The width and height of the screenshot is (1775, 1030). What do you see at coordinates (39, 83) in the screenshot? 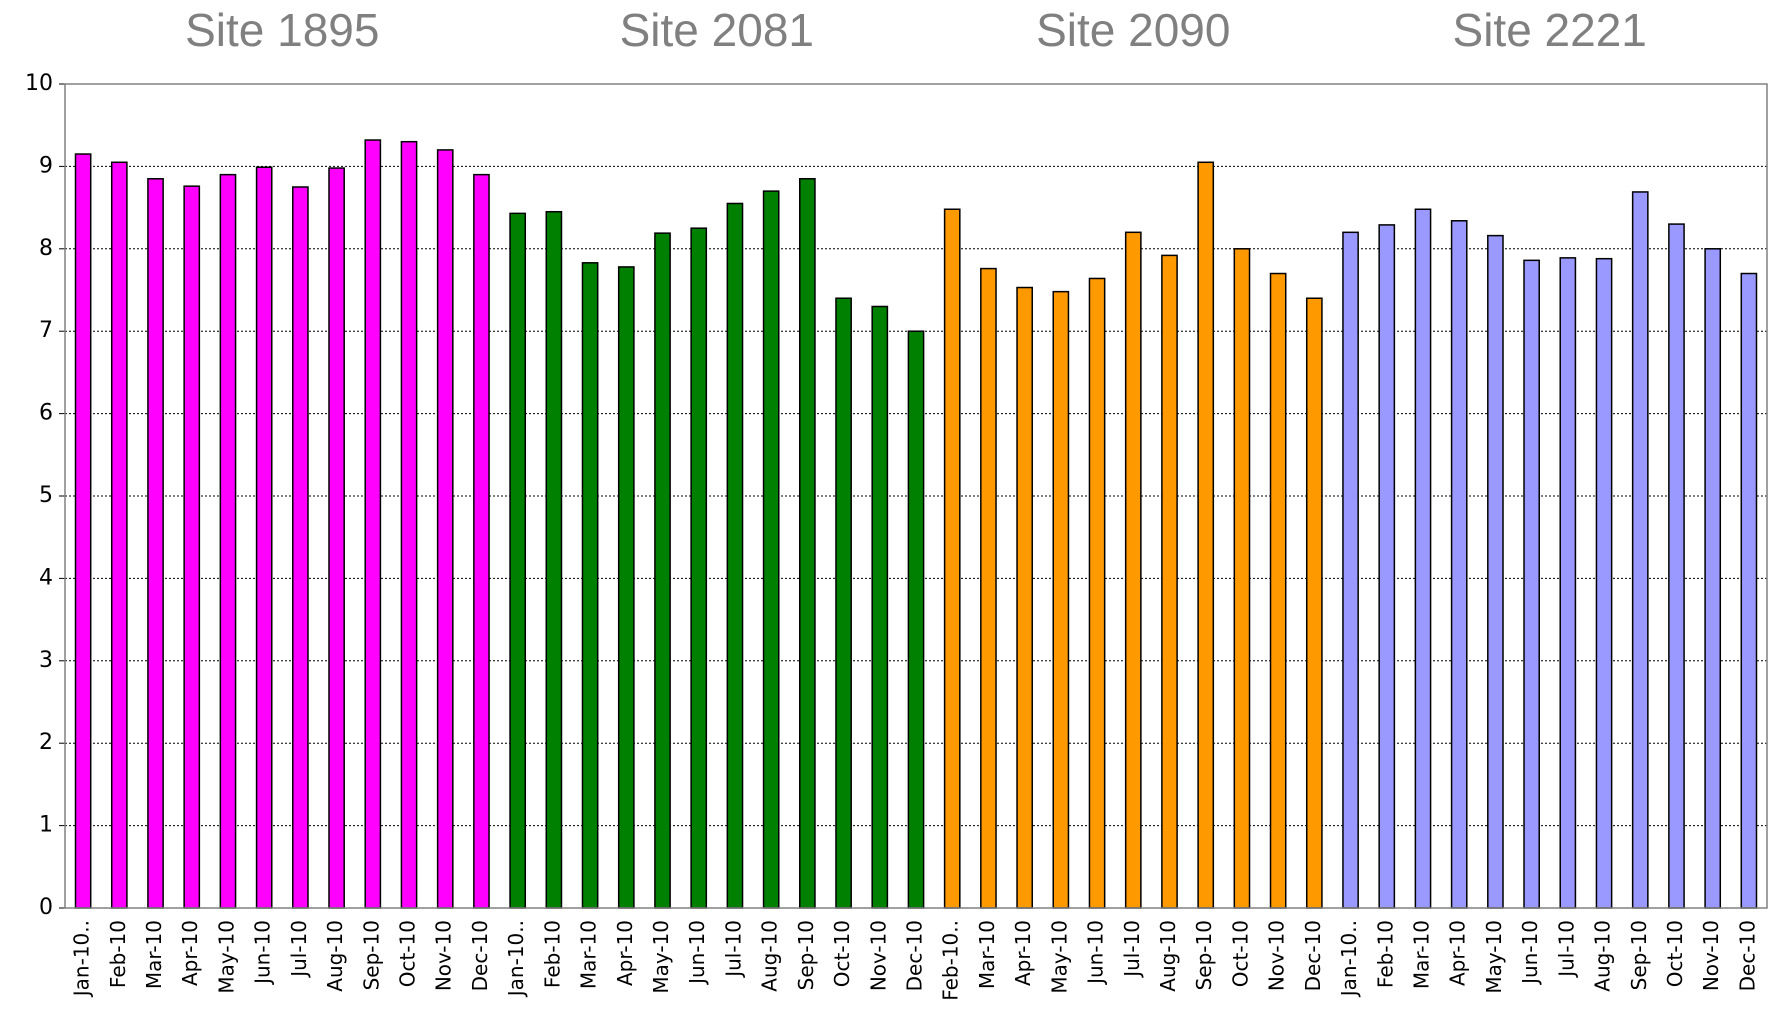
I see `y-tick-label: 10` at bounding box center [39, 83].